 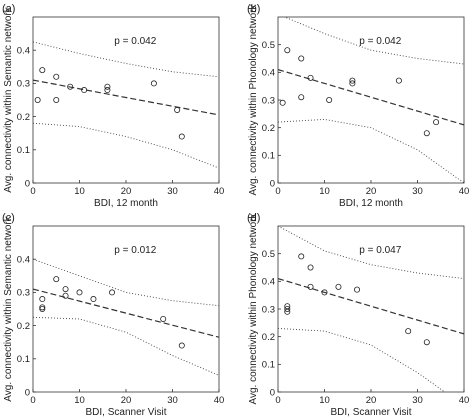 I want to click on chart-c-panel-label: (c), so click(x=8, y=218).